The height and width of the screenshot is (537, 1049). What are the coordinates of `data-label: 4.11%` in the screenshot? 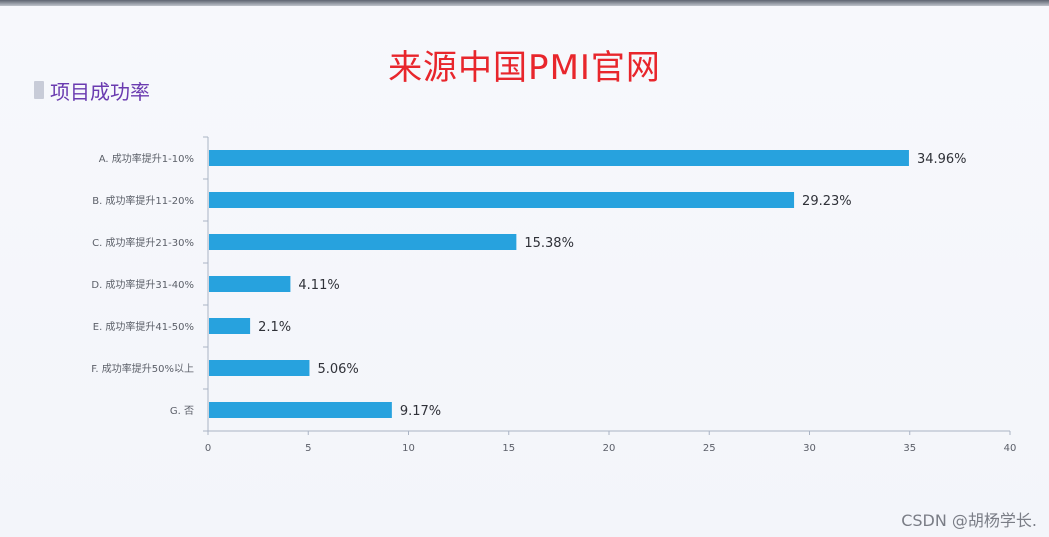 It's located at (318, 285).